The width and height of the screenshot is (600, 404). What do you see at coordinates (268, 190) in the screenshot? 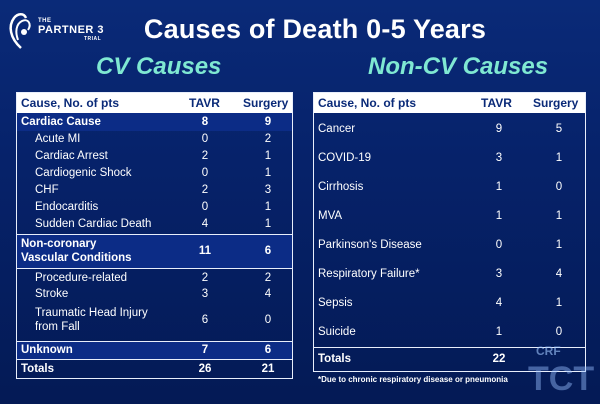
I see `surgery-value: 3` at bounding box center [268, 190].